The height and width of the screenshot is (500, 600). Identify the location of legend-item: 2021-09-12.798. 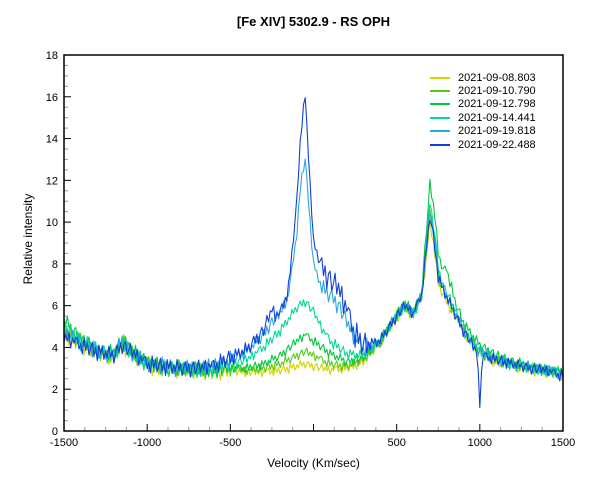
(483, 104).